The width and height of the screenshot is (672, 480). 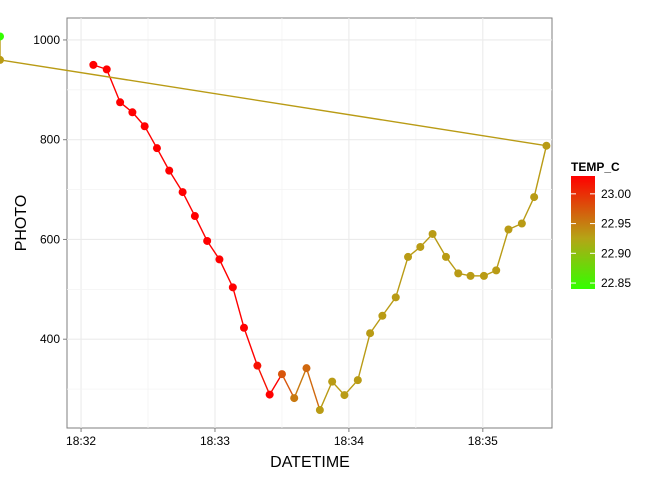 I want to click on legend-color-bar, so click(x=583, y=232).